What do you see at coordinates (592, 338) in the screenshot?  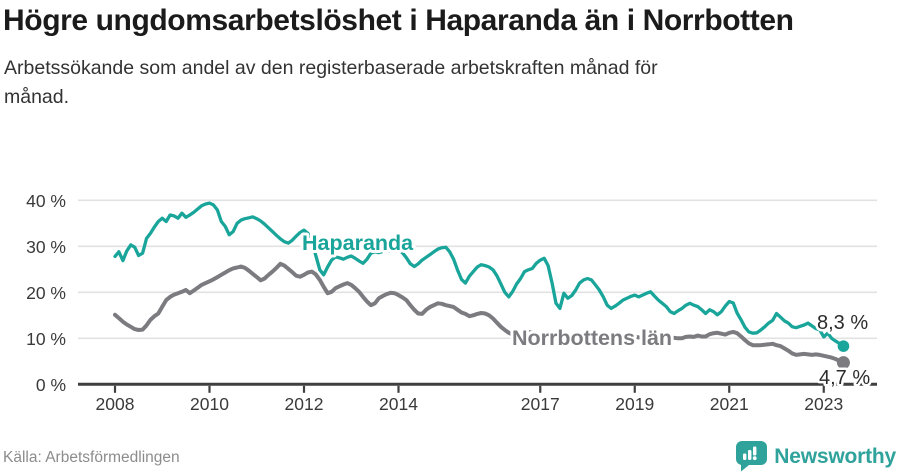 I see `series-label: Norrbottens län` at bounding box center [592, 338].